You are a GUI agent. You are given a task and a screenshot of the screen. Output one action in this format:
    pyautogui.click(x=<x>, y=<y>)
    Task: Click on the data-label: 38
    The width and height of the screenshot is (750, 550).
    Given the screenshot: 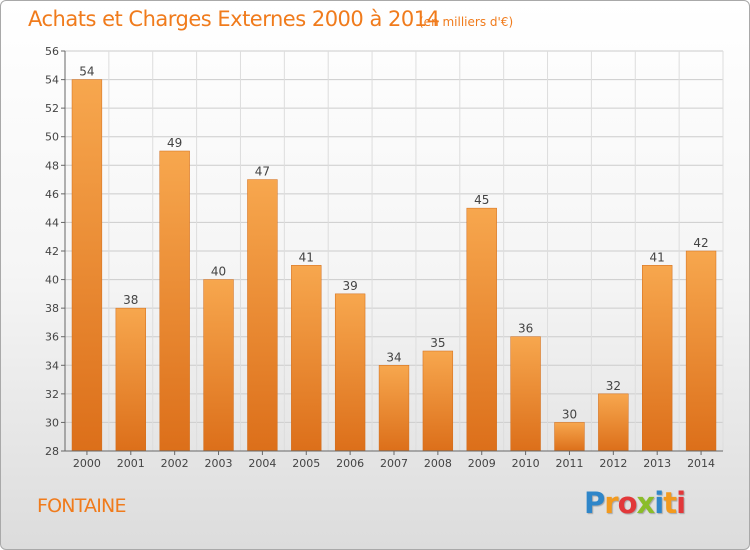 What is the action you would take?
    pyautogui.click(x=130, y=300)
    